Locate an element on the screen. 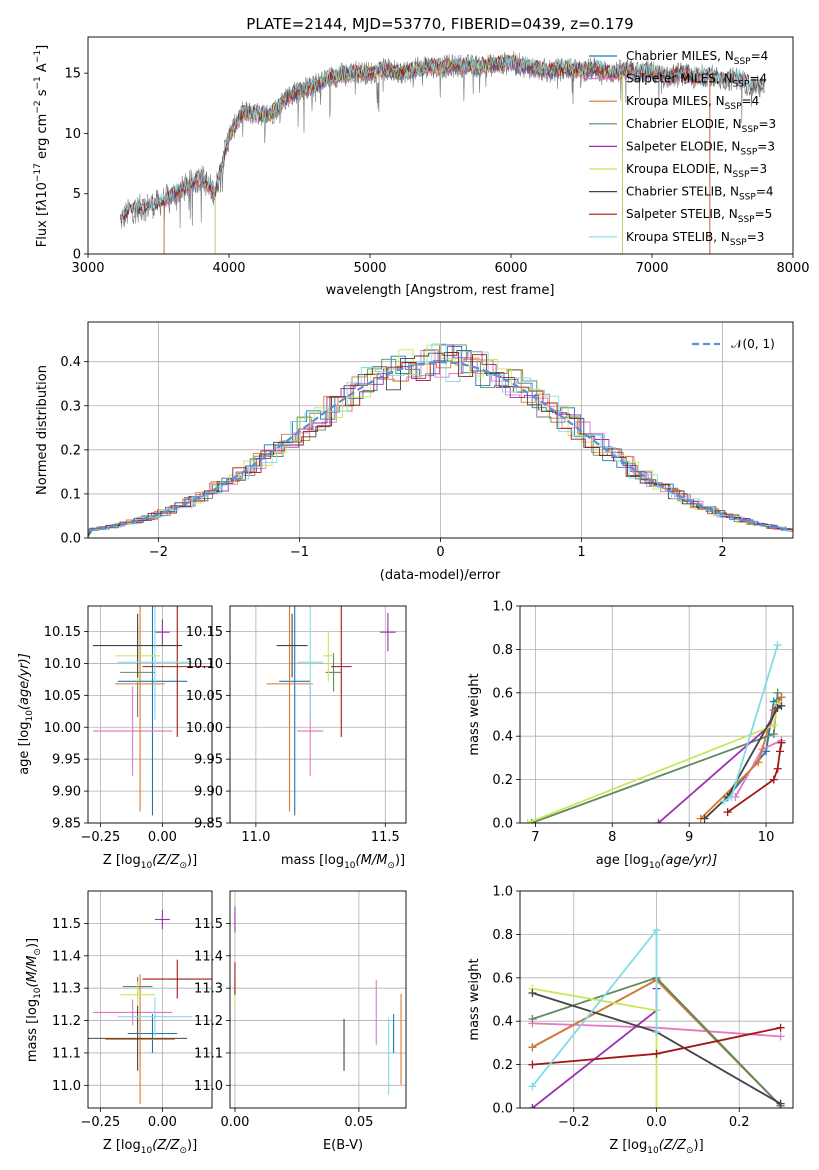 The image size is (819, 1170). x-tick-label: 7000 is located at coordinates (651, 268).